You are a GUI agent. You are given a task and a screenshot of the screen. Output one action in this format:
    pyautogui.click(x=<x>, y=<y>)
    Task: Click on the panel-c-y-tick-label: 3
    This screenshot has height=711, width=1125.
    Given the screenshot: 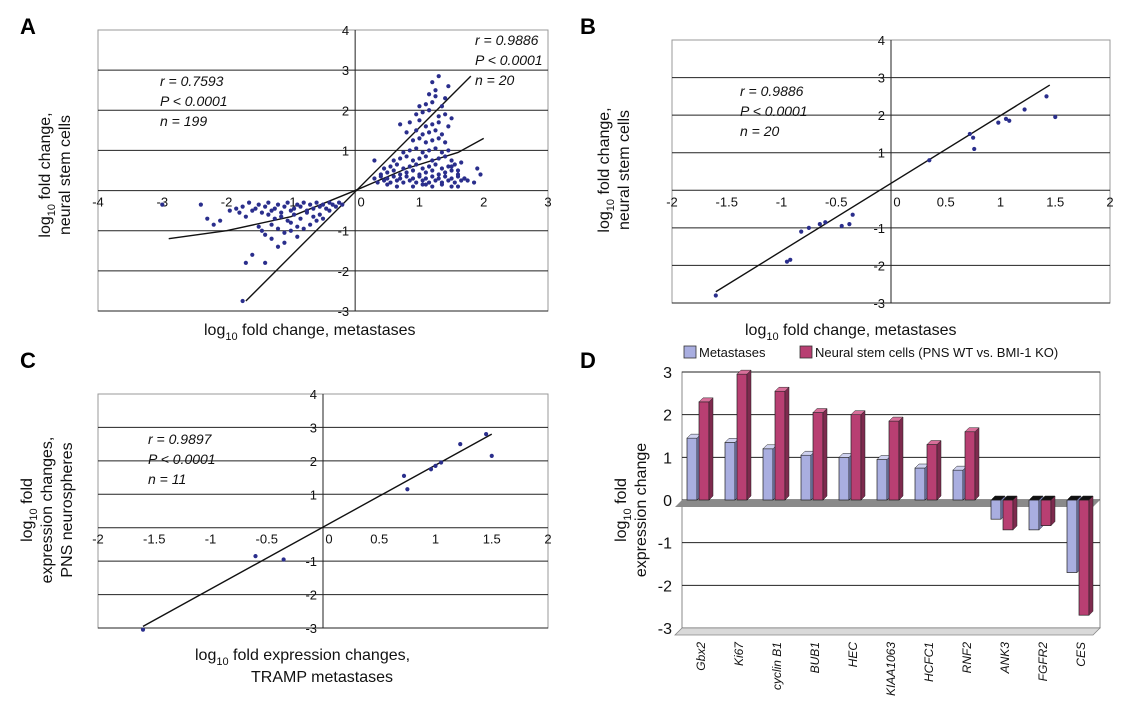 What is the action you would take?
    pyautogui.click(x=313, y=427)
    